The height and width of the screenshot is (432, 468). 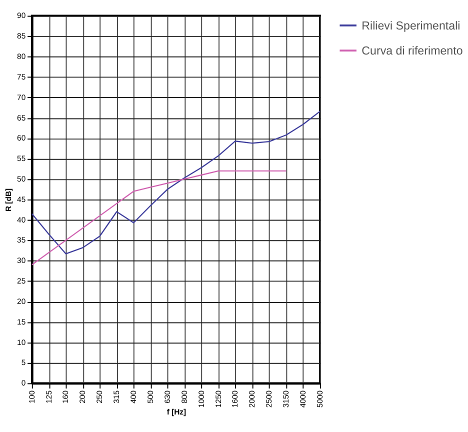 I want to click on x-tick-label: 100, so click(x=31, y=397).